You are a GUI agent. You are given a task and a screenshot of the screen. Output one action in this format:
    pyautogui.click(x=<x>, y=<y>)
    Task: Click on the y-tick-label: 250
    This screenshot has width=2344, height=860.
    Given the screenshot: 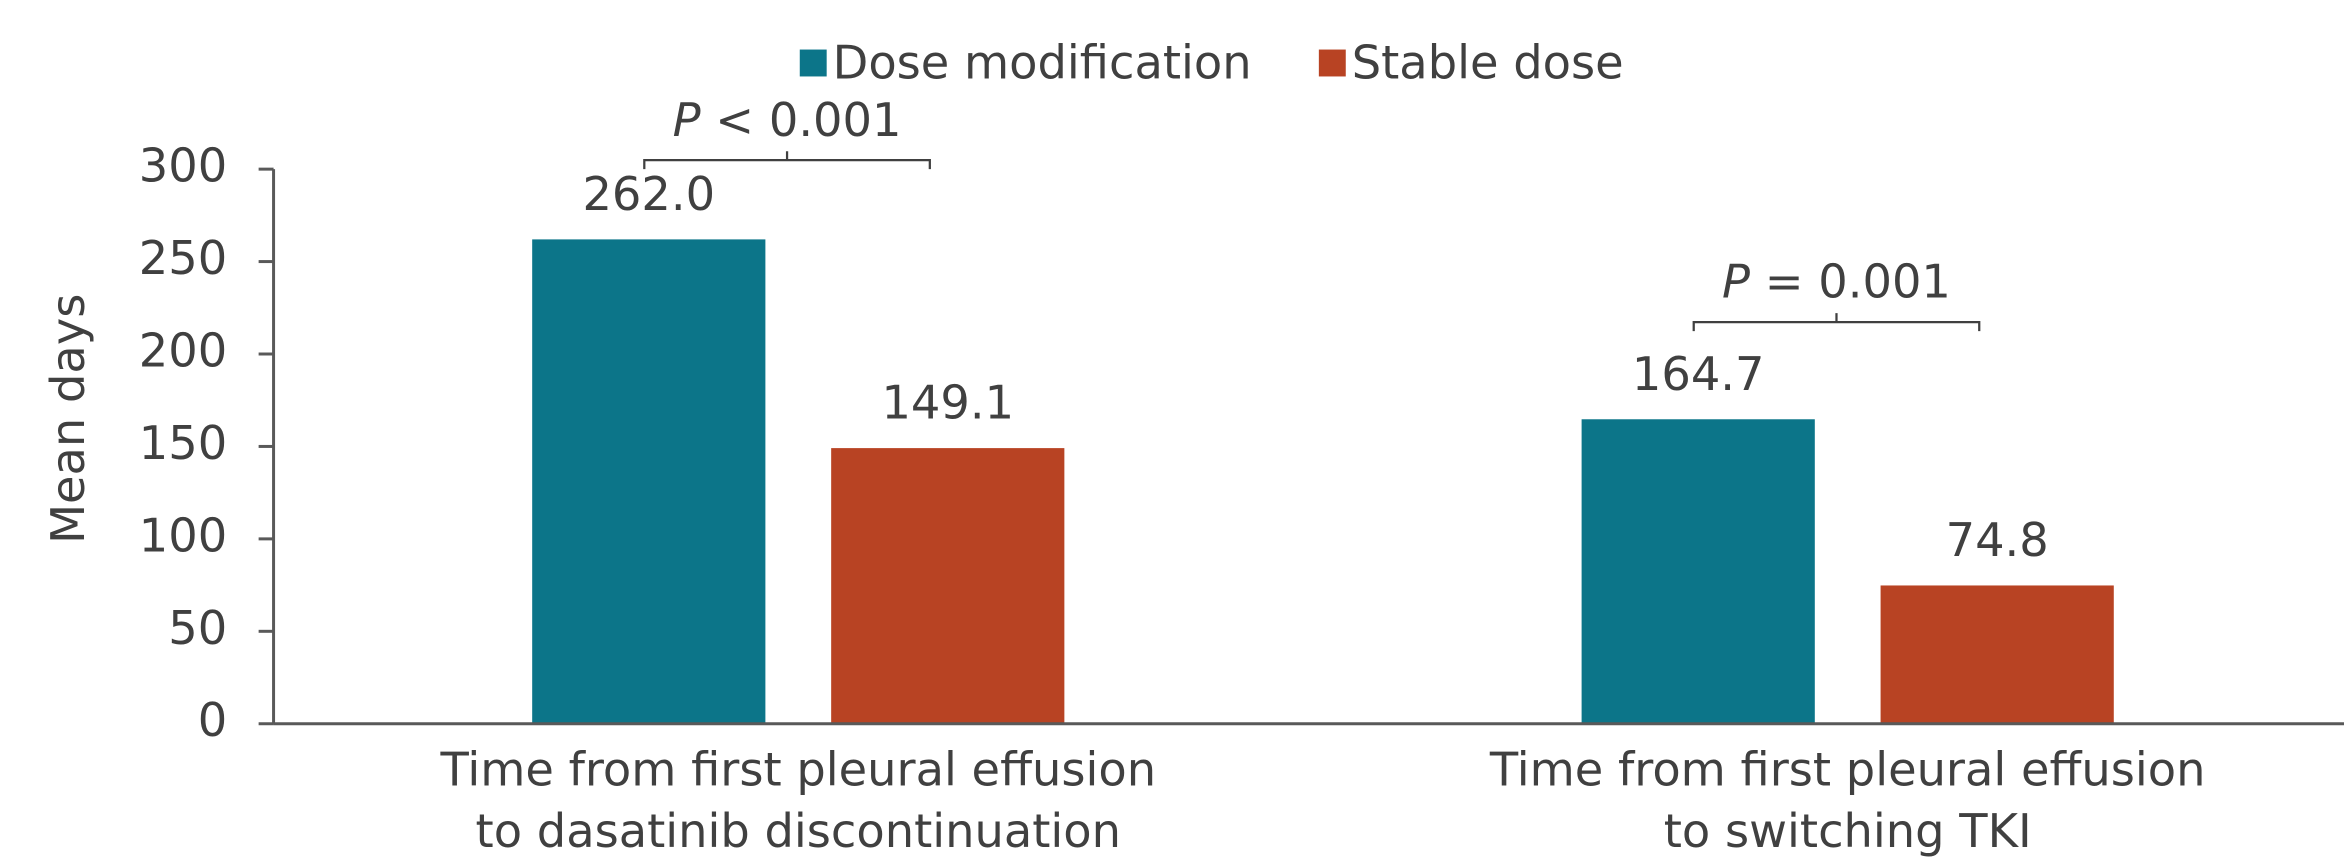 What is the action you would take?
    pyautogui.click(x=183, y=258)
    